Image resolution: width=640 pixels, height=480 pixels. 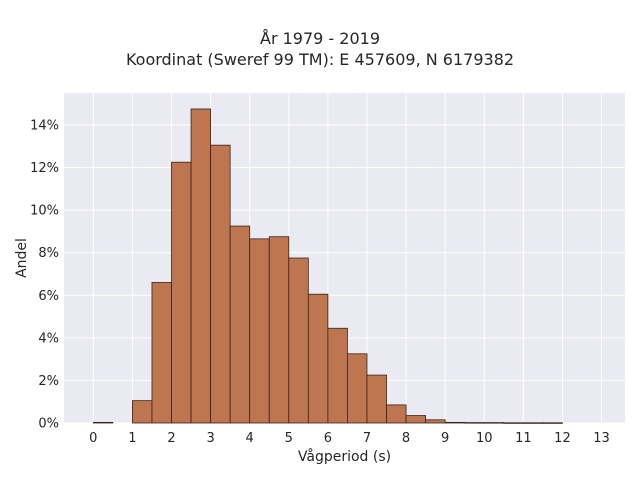 What do you see at coordinates (48, 296) in the screenshot?
I see `y-tick-label: 6%` at bounding box center [48, 296].